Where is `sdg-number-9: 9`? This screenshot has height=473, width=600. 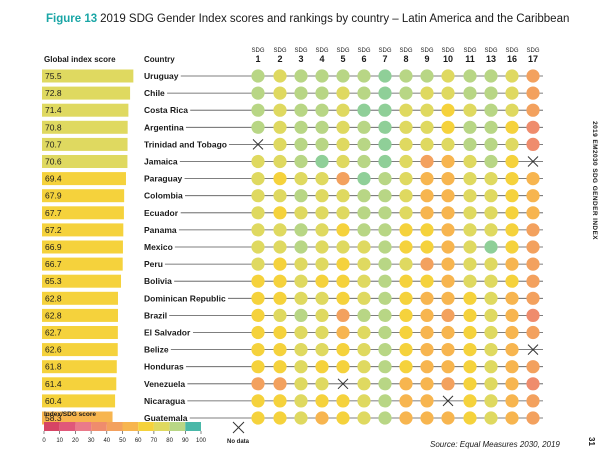
sdg-number-9: 9 is located at coordinates (426, 59).